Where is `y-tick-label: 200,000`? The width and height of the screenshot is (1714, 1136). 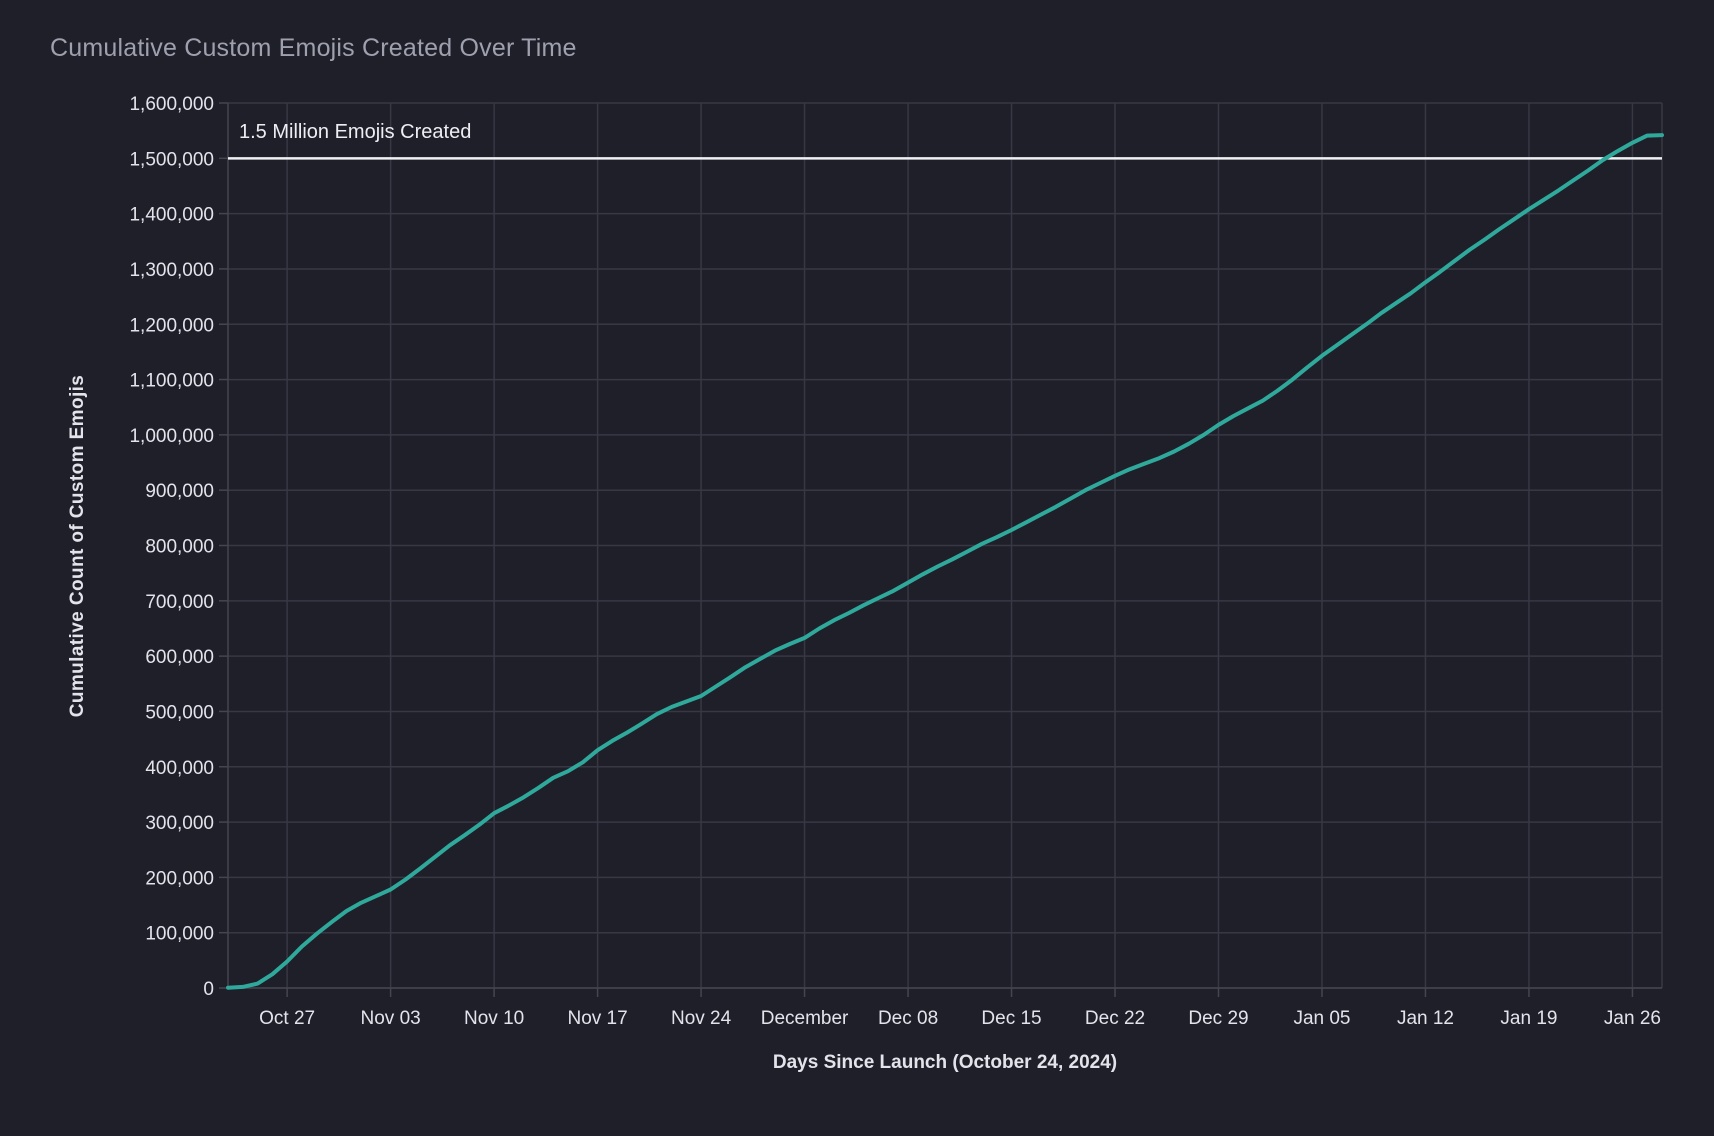 y-tick-label: 200,000 is located at coordinates (179, 878).